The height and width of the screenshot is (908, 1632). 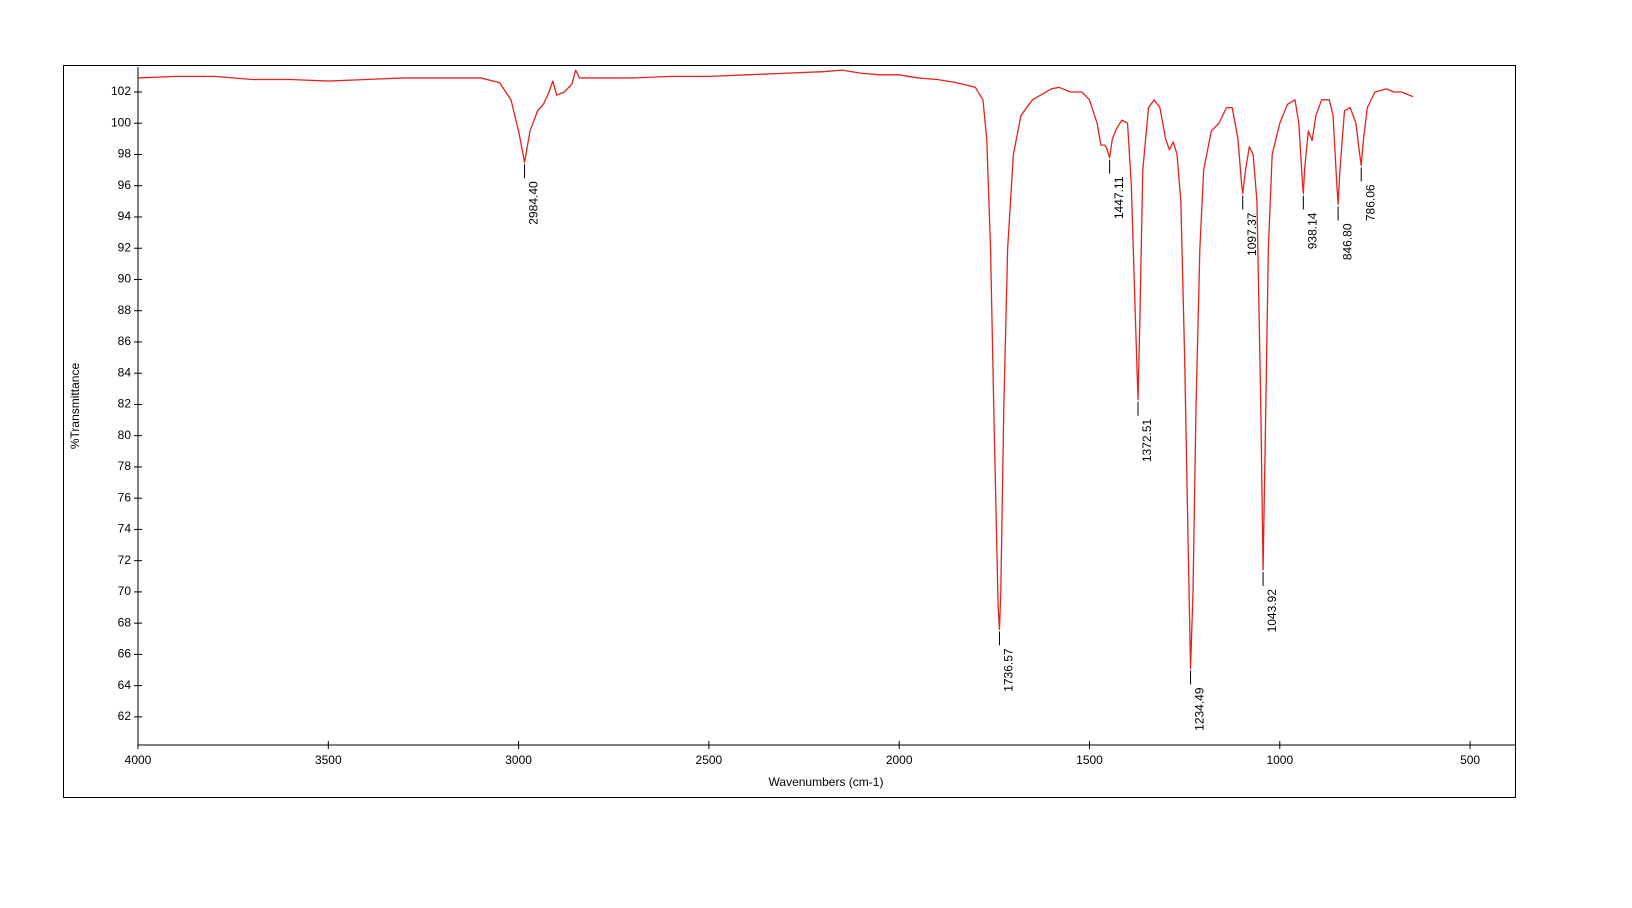 I want to click on y-tick-label: 94, so click(x=125, y=216).